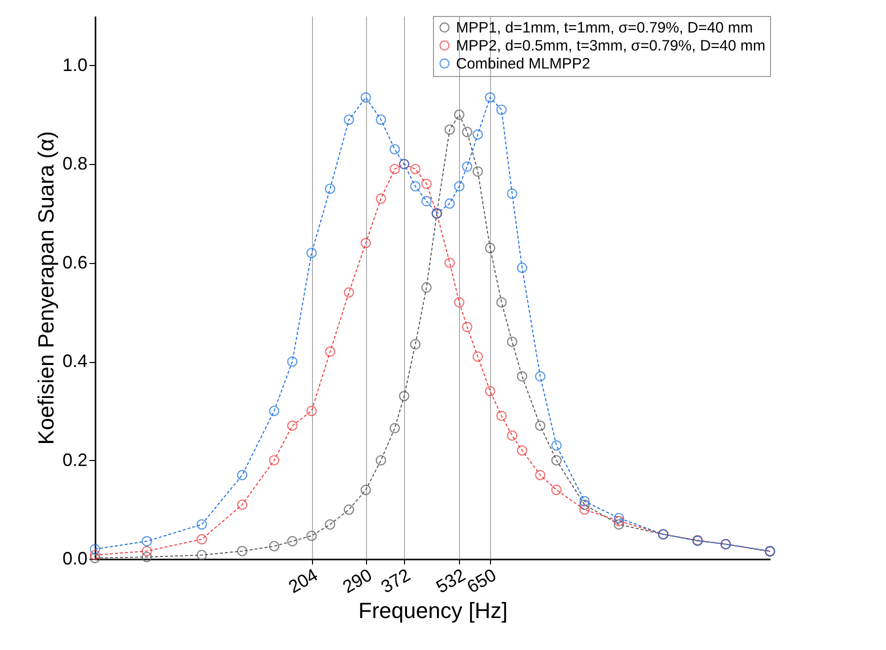  What do you see at coordinates (75, 558) in the screenshot?
I see `y-tick-label: 0.0` at bounding box center [75, 558].